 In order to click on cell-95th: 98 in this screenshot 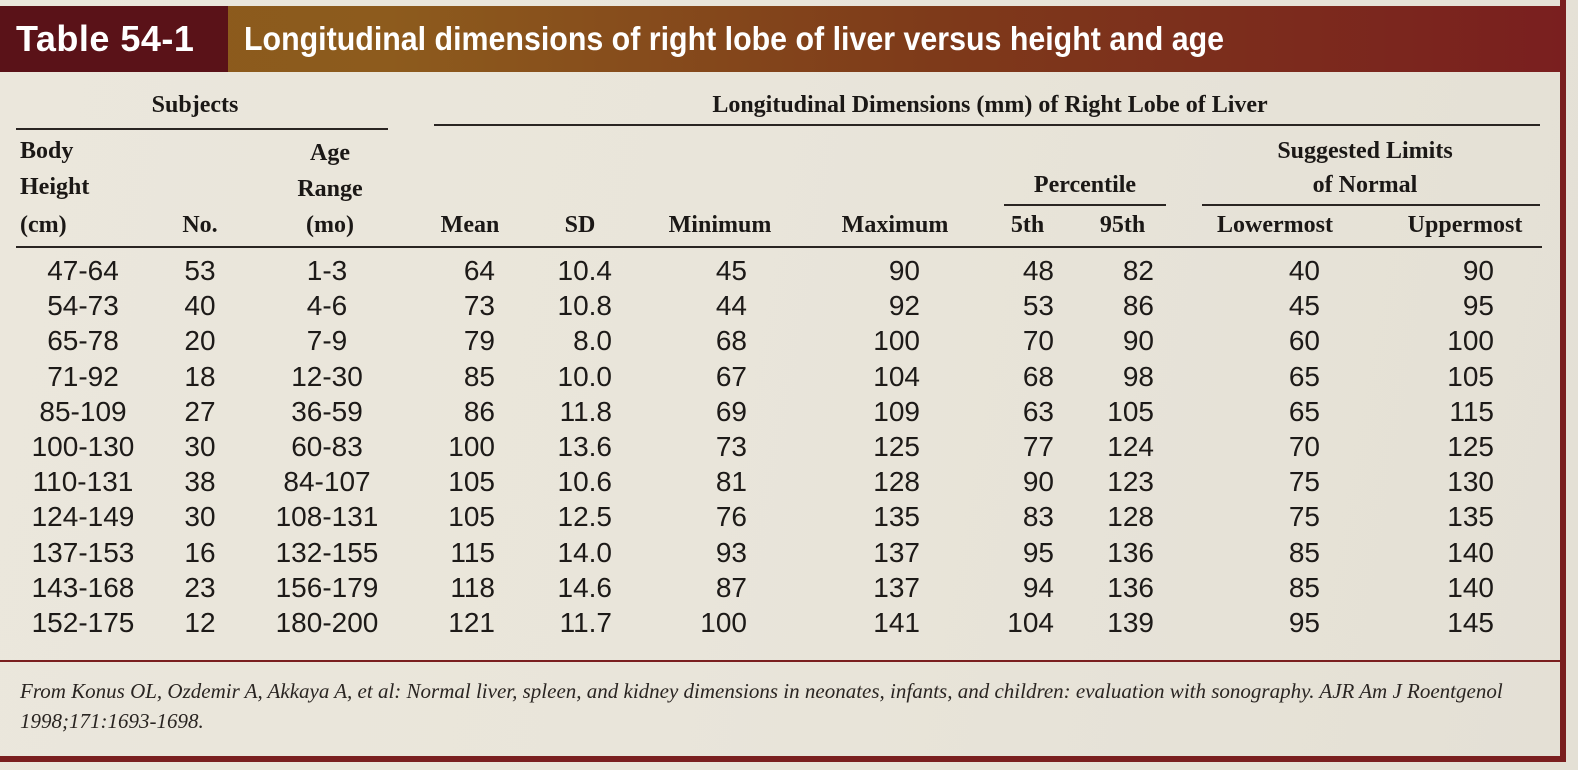, I will do `click(1138, 376)`.